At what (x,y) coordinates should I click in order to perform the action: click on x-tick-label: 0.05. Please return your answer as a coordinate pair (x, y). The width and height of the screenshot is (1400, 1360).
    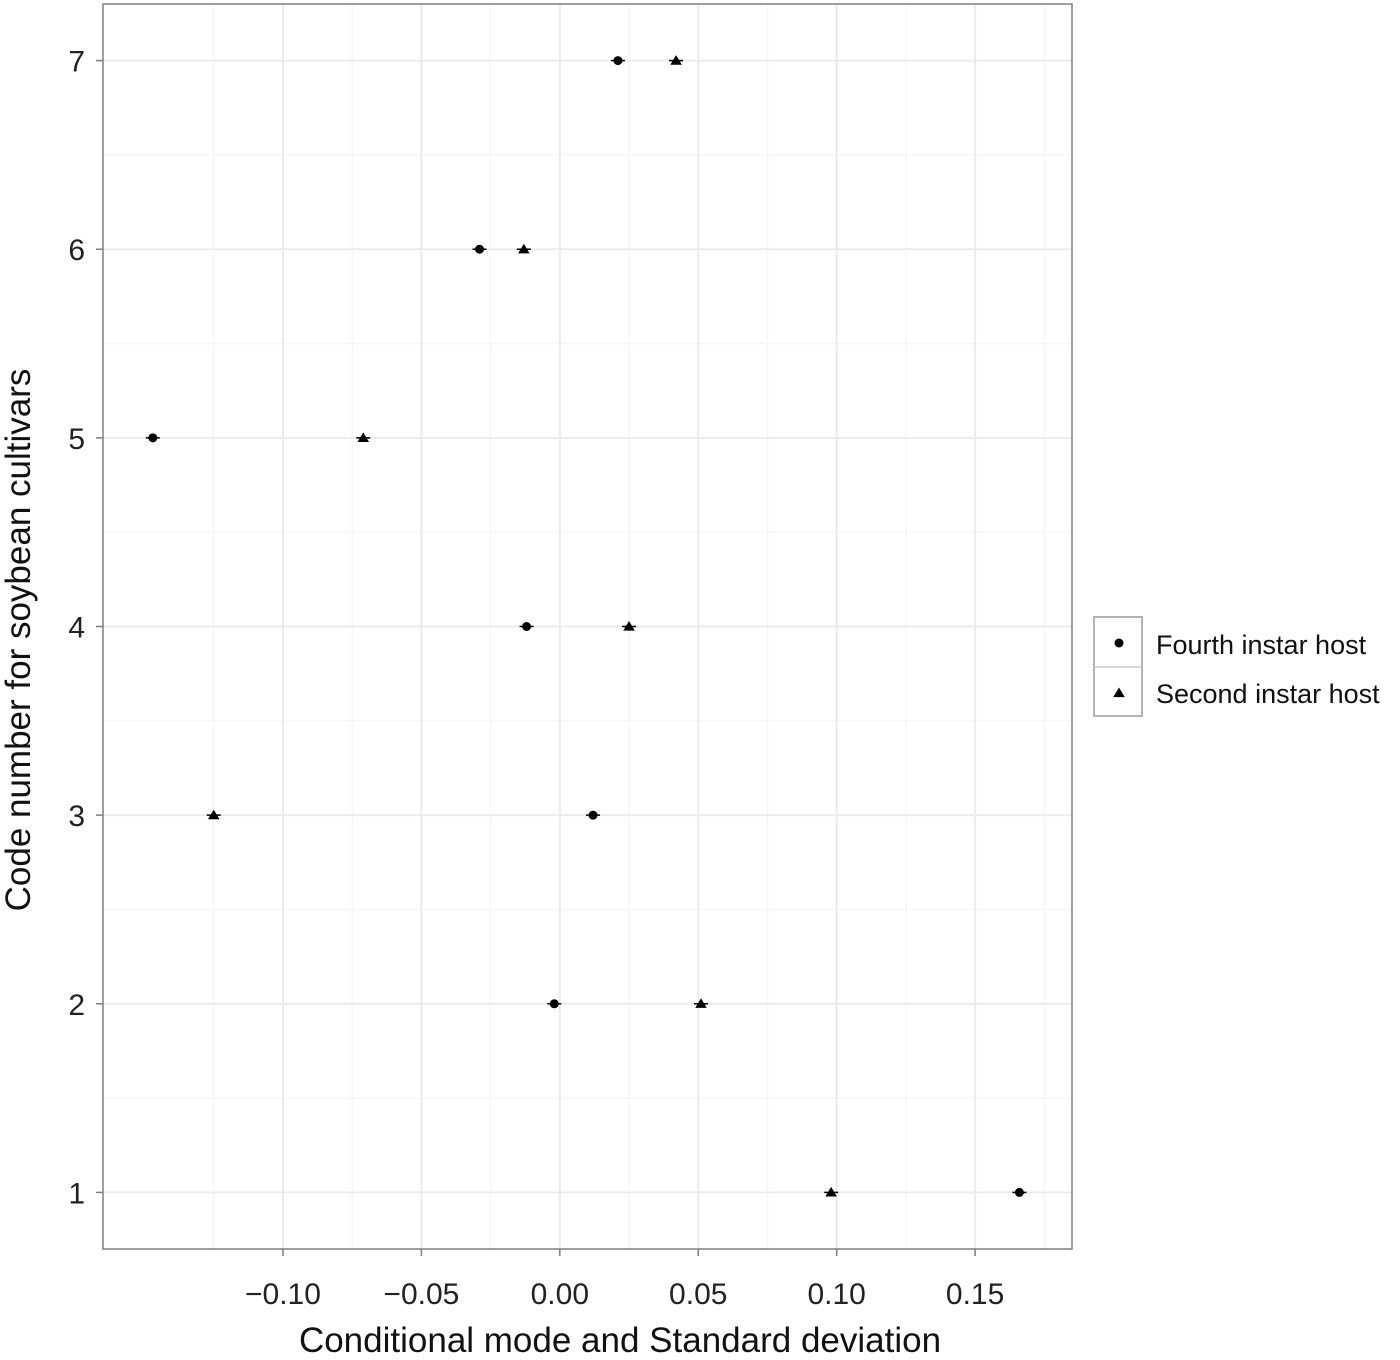
    Looking at the image, I should click on (698, 1294).